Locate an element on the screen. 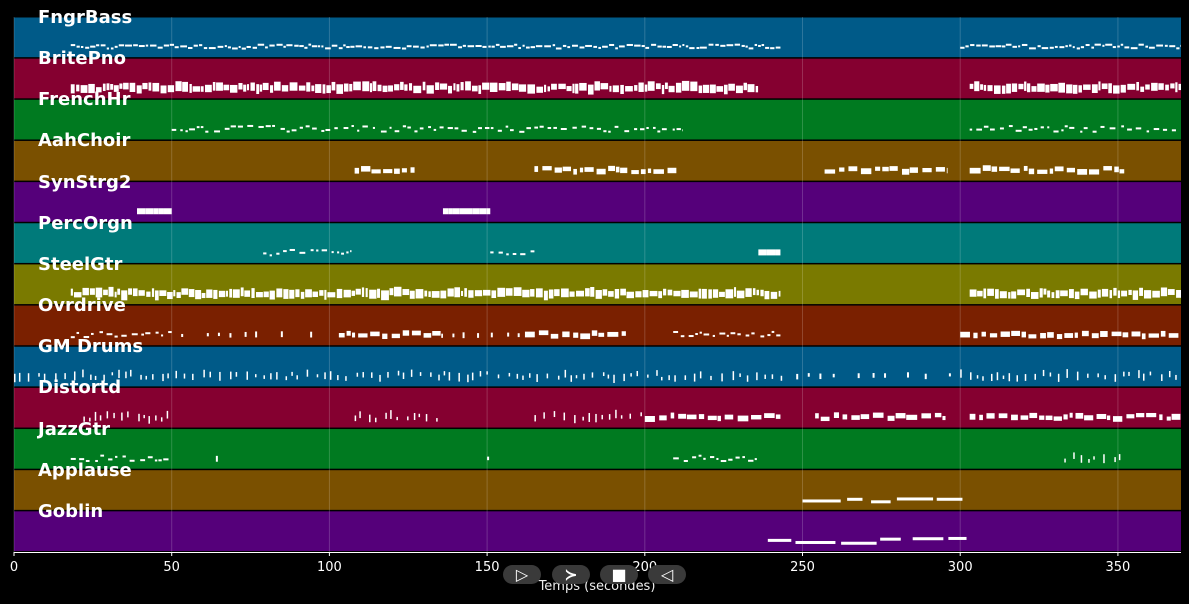 This screenshot has height=604, width=1189. play-button: ▷ is located at coordinates (522, 574).